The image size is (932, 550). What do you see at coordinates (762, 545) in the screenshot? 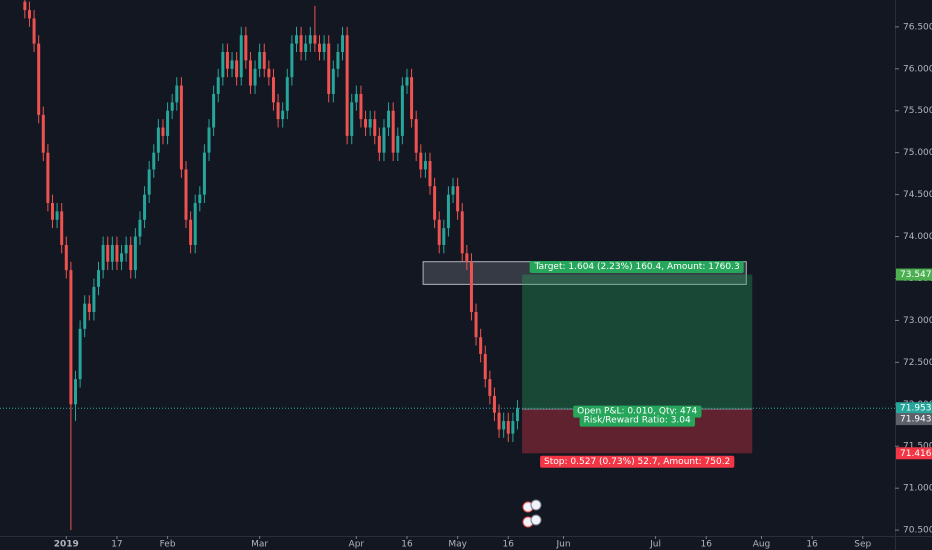
I see `x-tick-label: Aug` at bounding box center [762, 545].